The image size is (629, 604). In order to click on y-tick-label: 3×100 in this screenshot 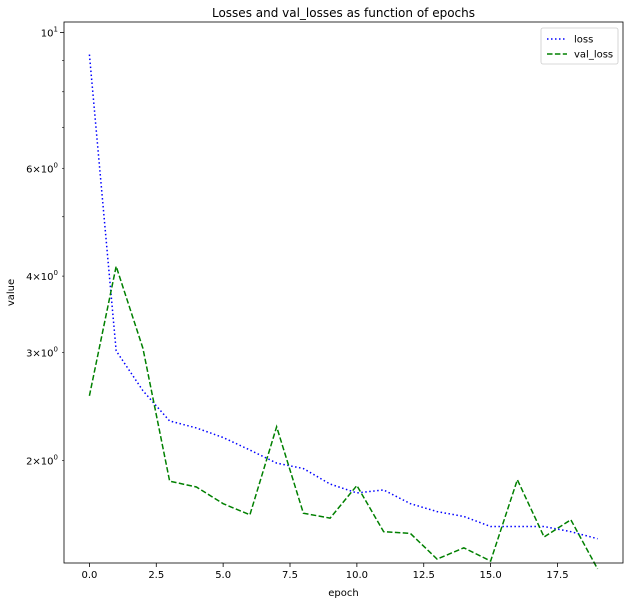, I will do `click(42, 353)`.